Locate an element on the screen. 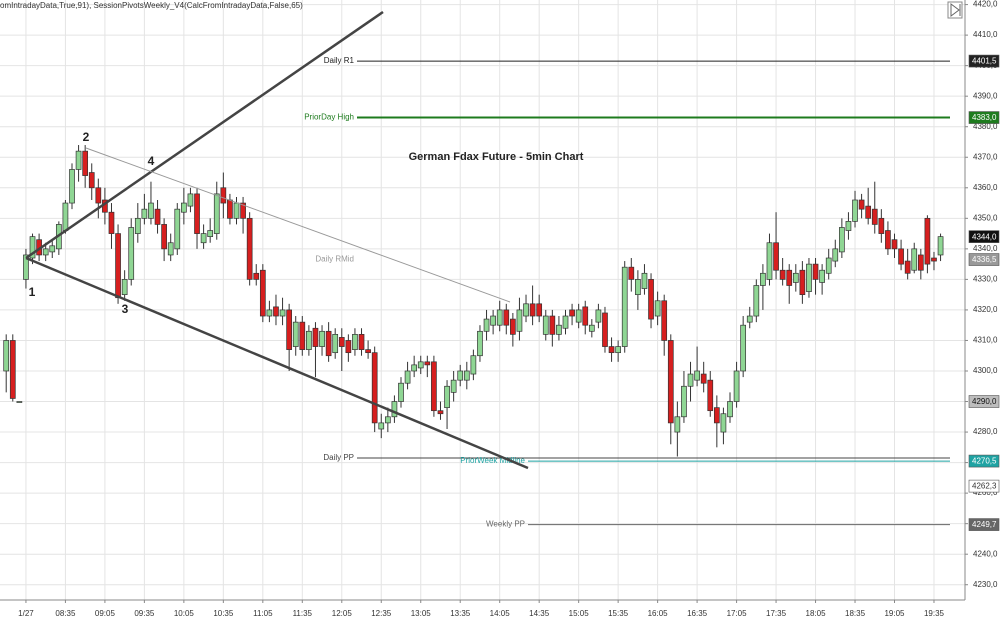  point-label: 2 is located at coordinates (86, 137).